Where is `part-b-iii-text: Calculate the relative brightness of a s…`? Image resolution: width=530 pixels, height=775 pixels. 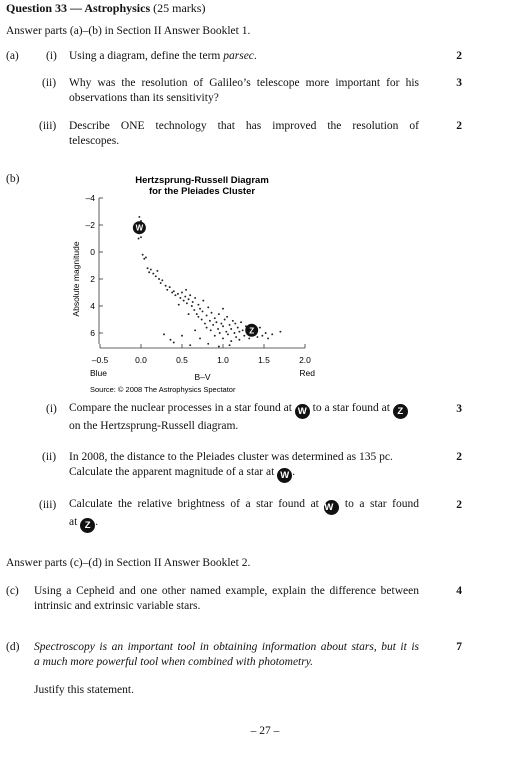 part-b-iii-text: Calculate the relative brightness of a s… is located at coordinates (244, 515).